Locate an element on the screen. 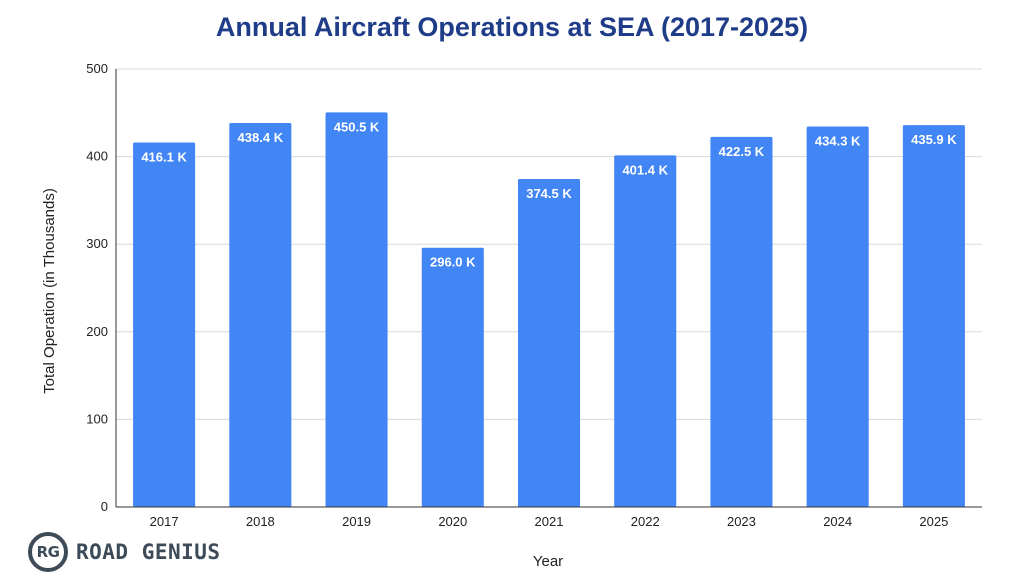 The width and height of the screenshot is (1024, 582). bar-2025 is located at coordinates (933, 316).